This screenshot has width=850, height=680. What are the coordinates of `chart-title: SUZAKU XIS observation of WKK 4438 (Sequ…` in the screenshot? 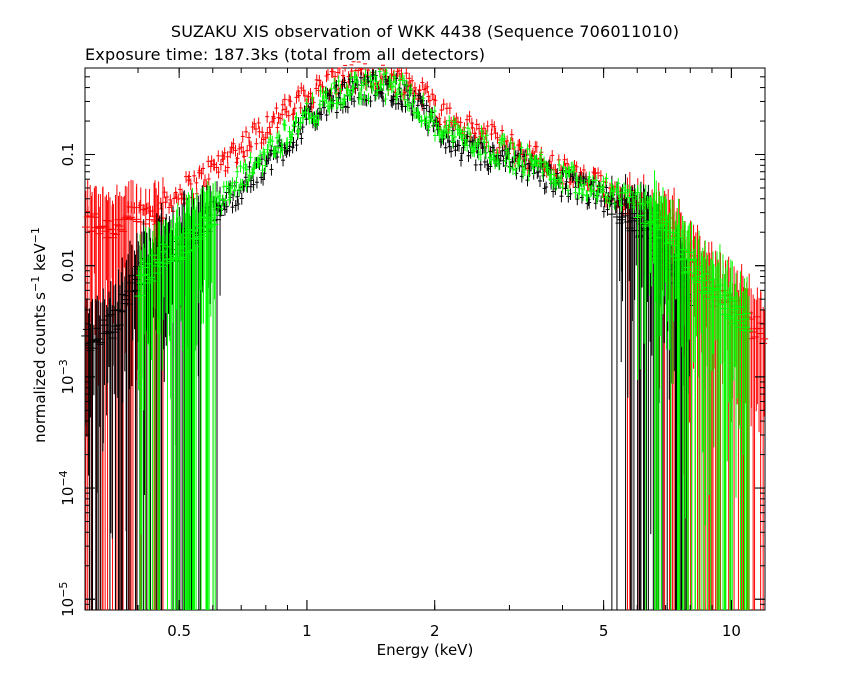 It's located at (425, 31).